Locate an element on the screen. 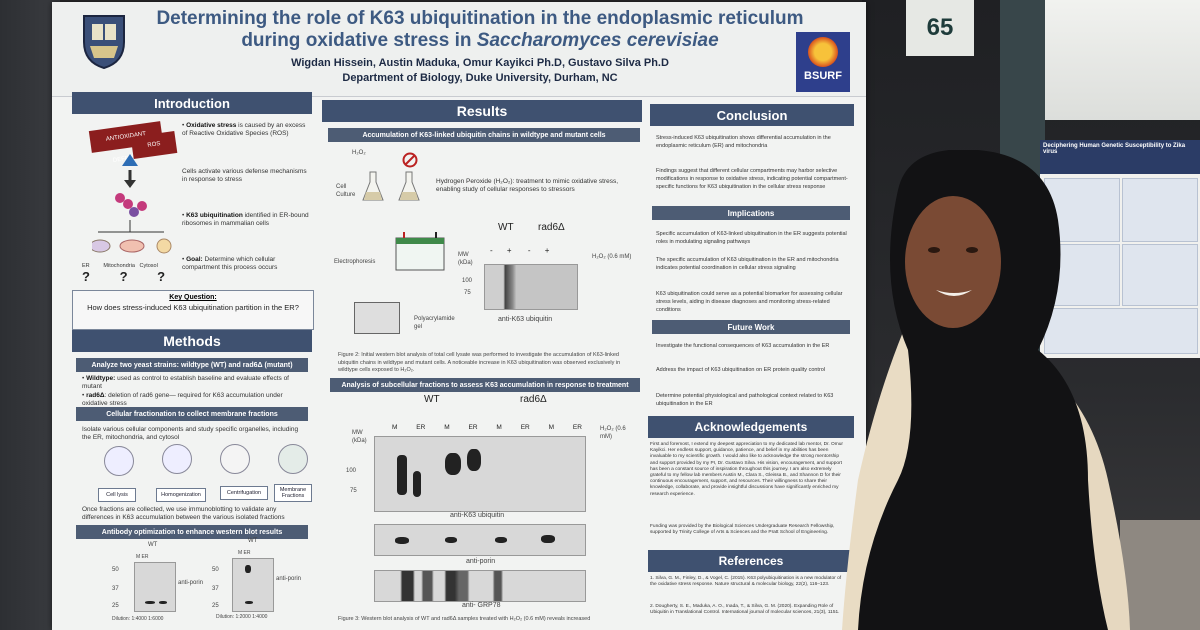  polyacrylamide-gel-icon is located at coordinates (377, 318).